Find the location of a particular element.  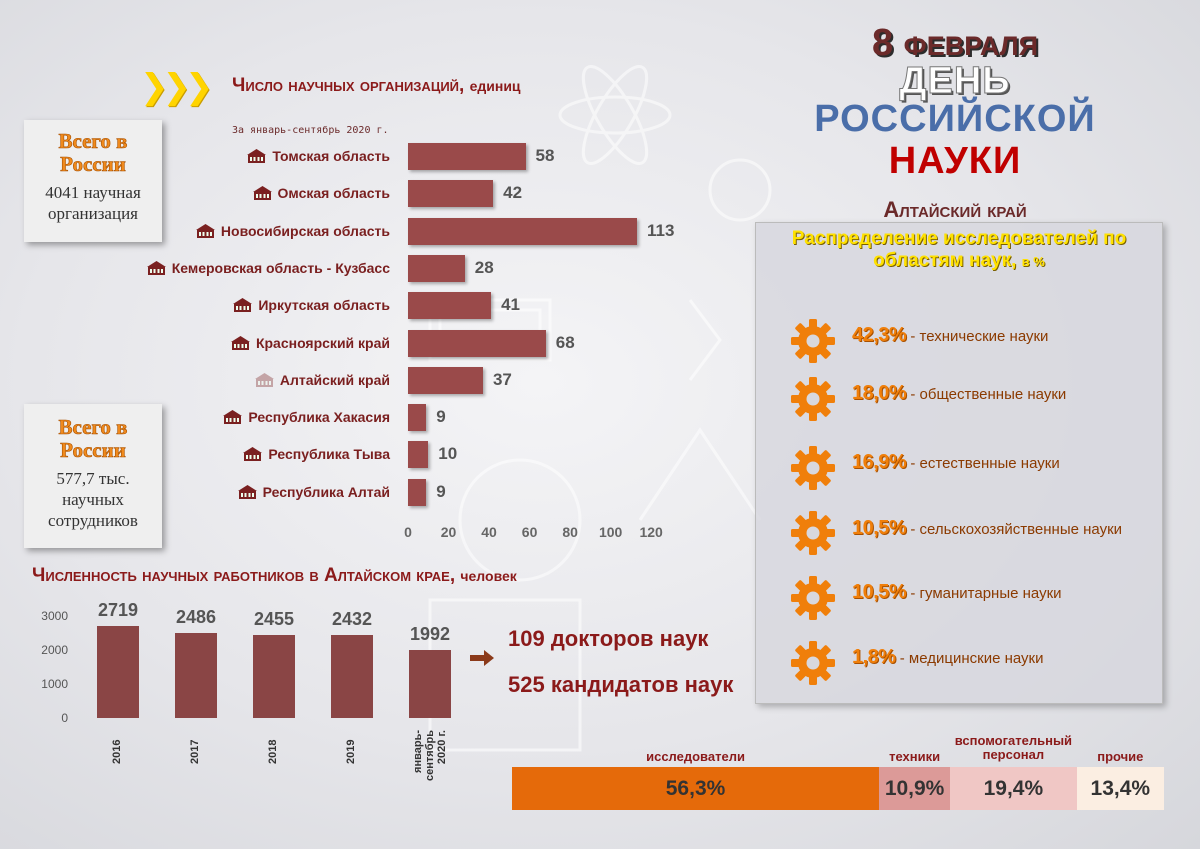

chart1-category-label: Томская область is located at coordinates (255, 156).